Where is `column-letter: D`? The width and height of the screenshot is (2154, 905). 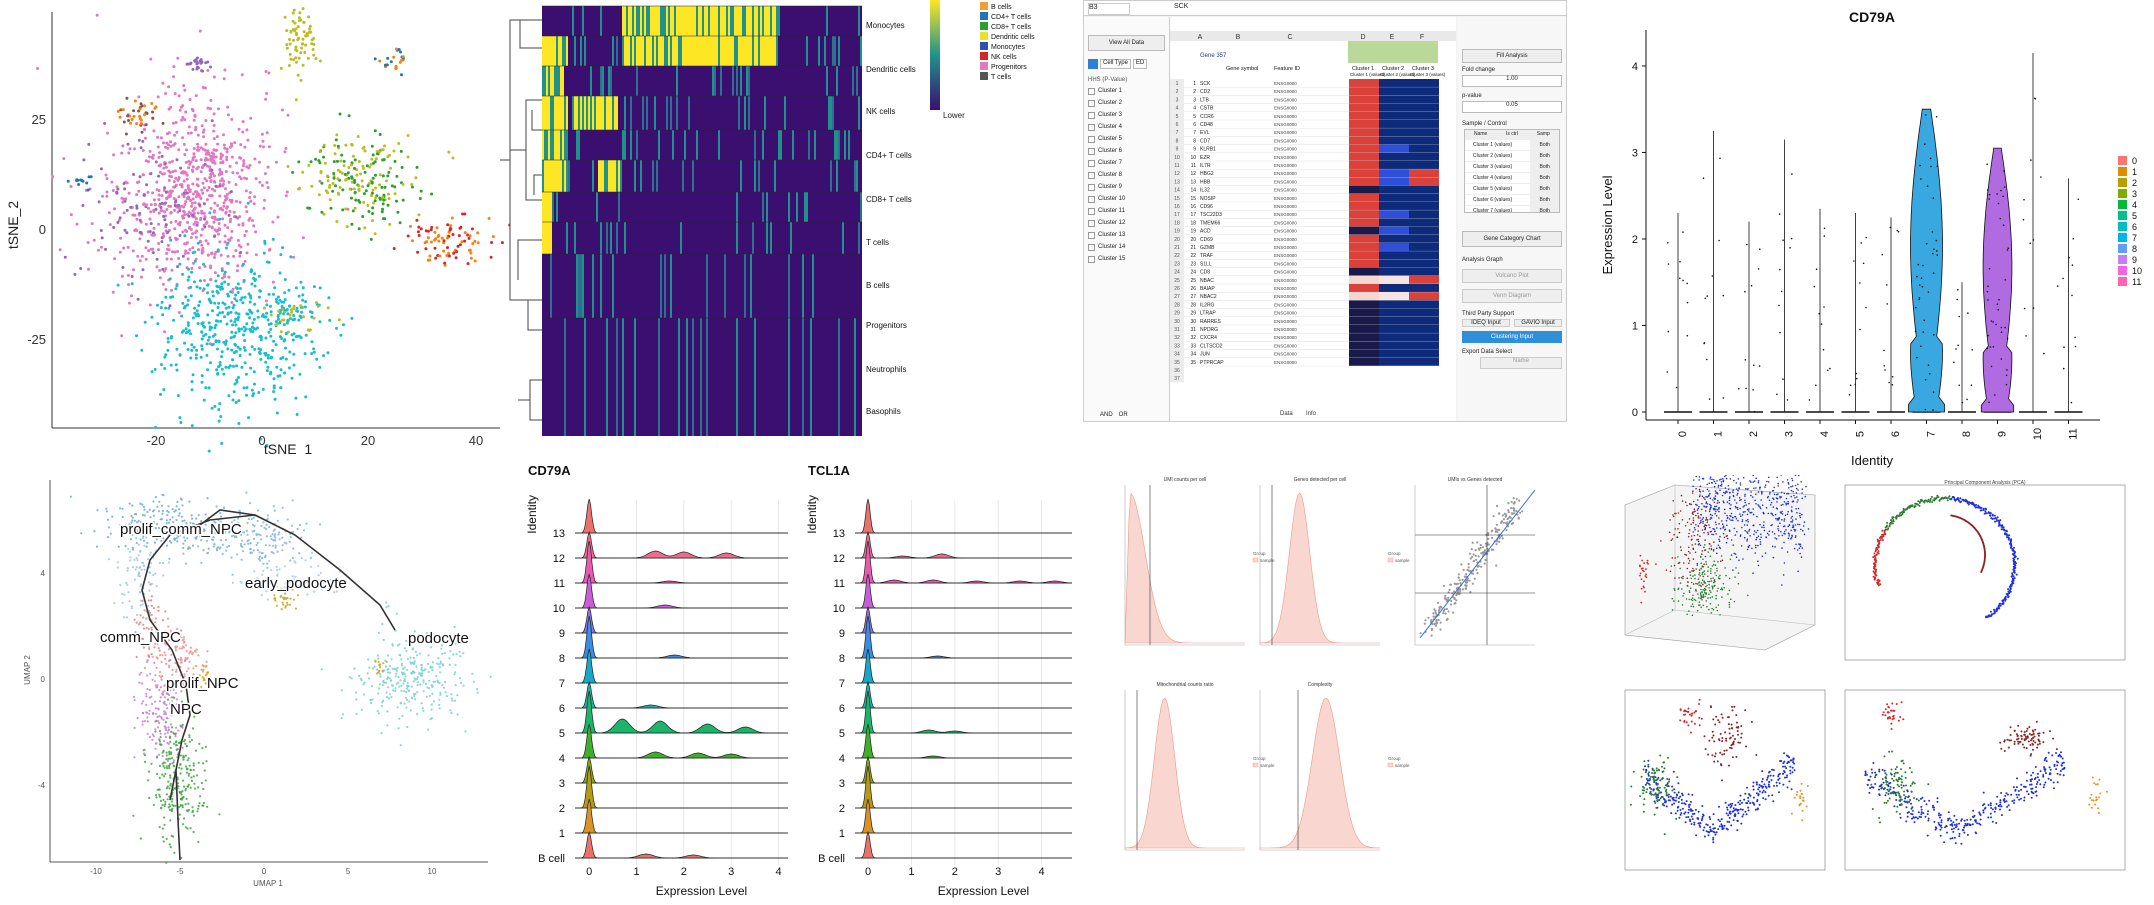 column-letter: D is located at coordinates (1362, 37).